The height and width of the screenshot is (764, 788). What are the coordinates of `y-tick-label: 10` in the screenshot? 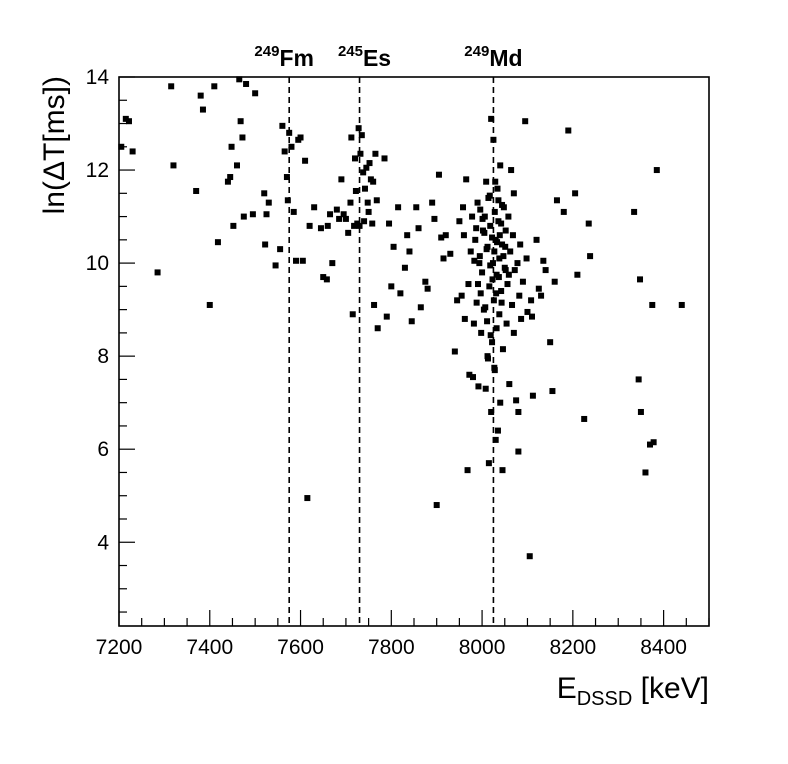 It's located at (97, 263).